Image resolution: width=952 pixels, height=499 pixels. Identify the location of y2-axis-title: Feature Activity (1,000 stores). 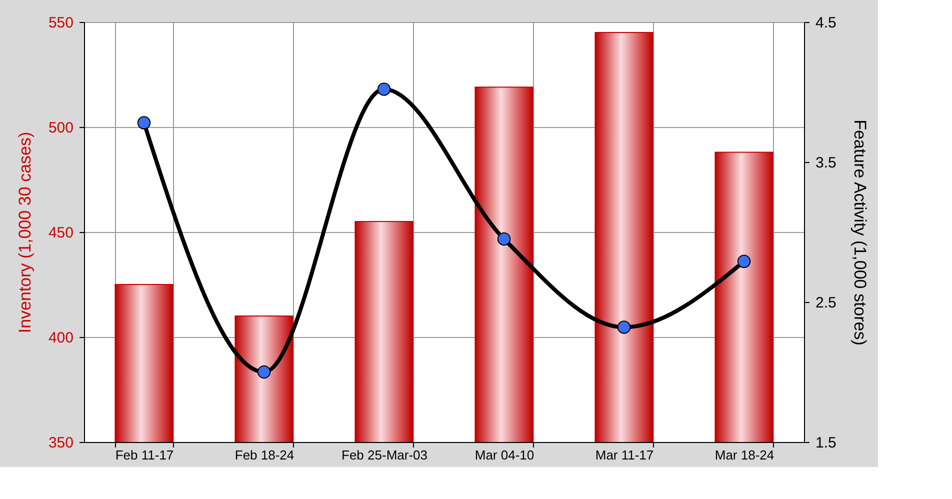
(860, 233).